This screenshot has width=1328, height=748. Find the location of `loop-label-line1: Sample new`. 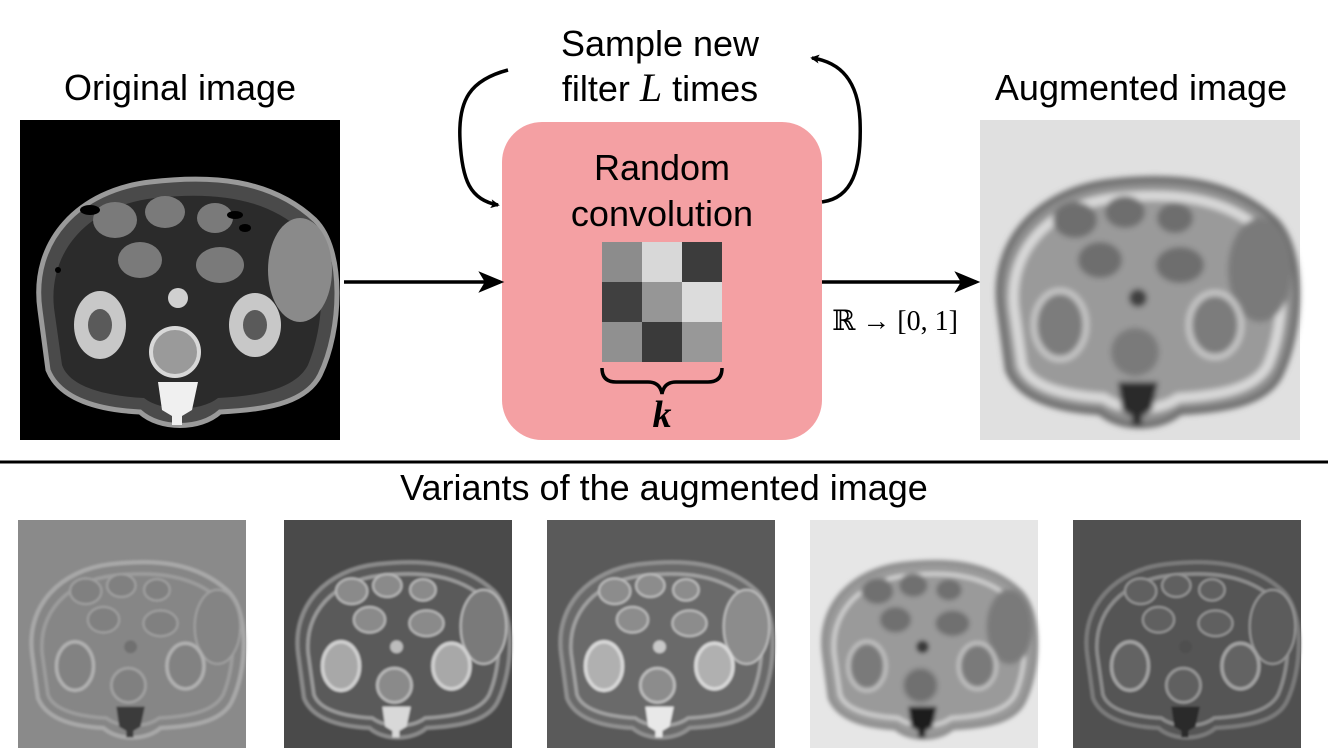

loop-label-line1: Sample new is located at coordinates (660, 43).